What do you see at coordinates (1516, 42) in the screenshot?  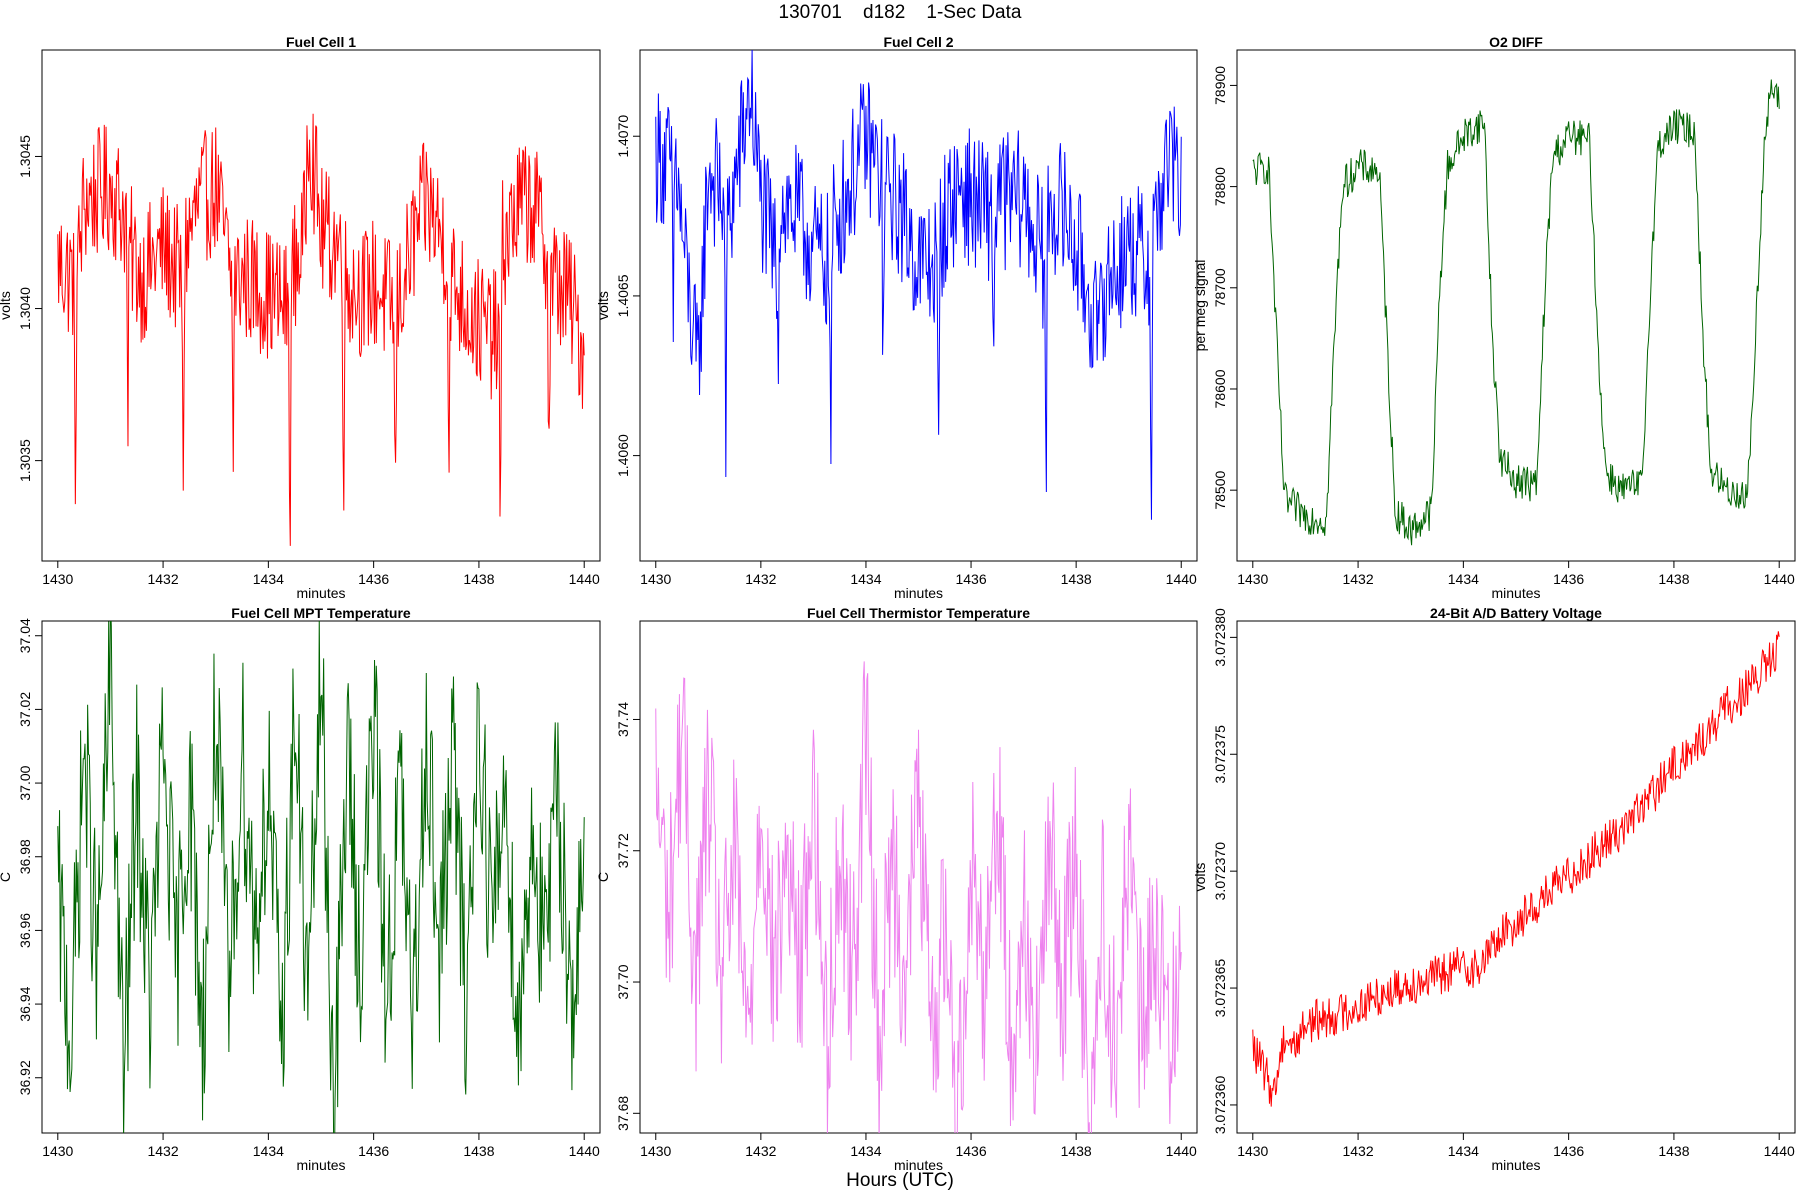 I see `panel-title: O2 DIFF` at bounding box center [1516, 42].